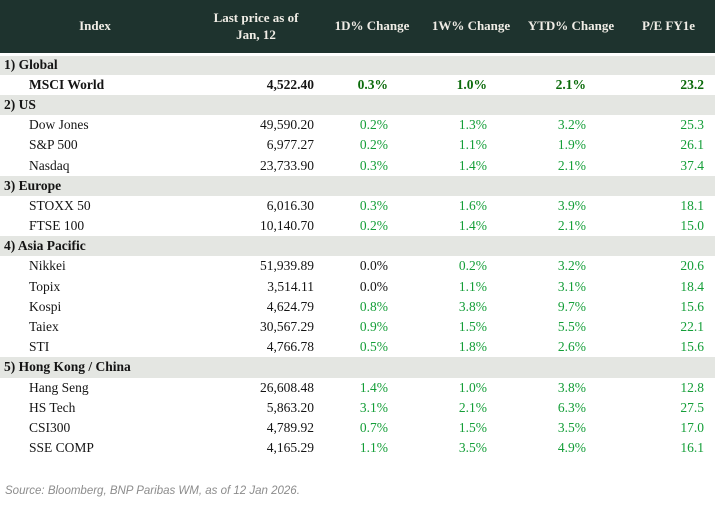 Image resolution: width=715 pixels, height=505 pixels. I want to click on index-name: Kospi, so click(45, 306).